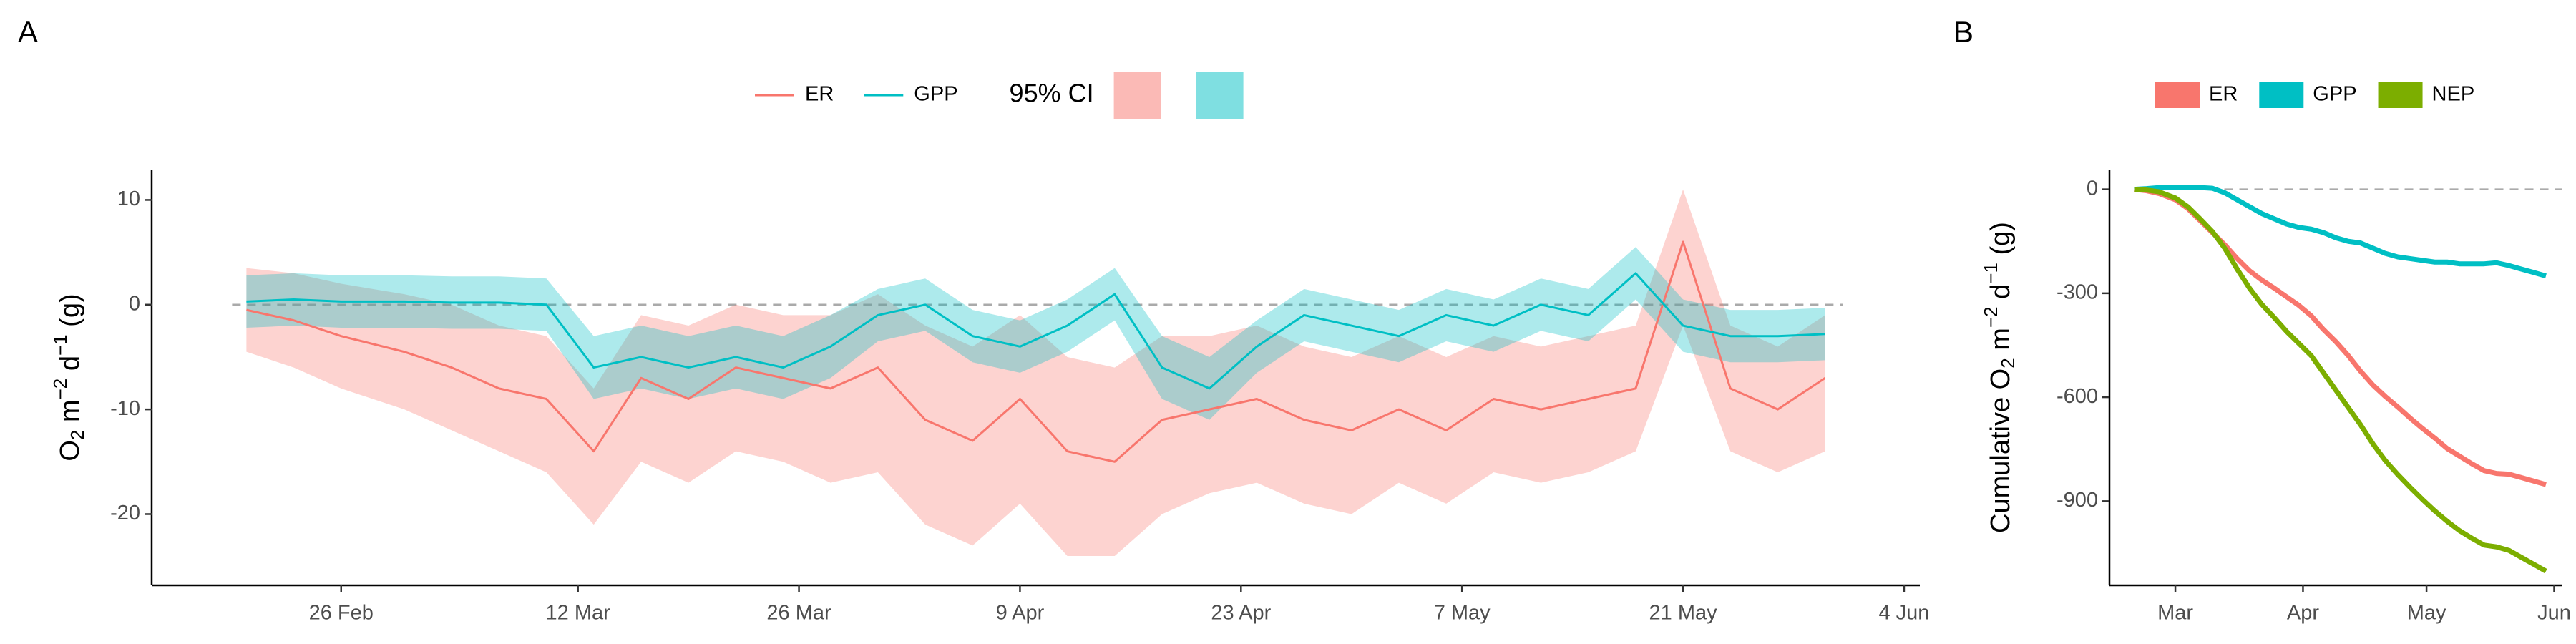 The height and width of the screenshot is (644, 2576). What do you see at coordinates (1020, 613) in the screenshot?
I see `x-tick-label: 9 Apr` at bounding box center [1020, 613].